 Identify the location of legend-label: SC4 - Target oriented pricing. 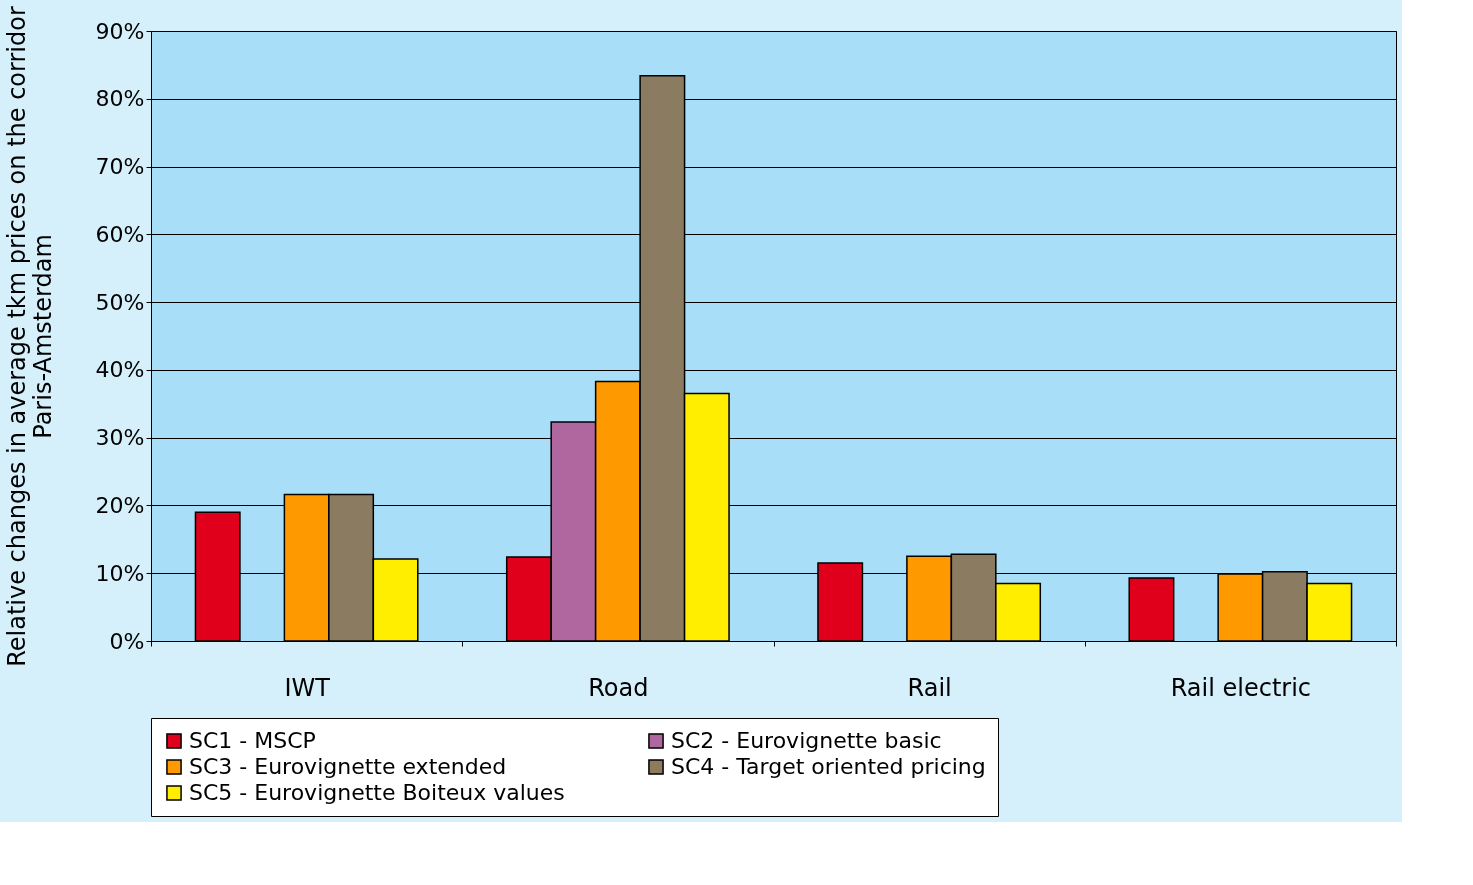
(828, 766).